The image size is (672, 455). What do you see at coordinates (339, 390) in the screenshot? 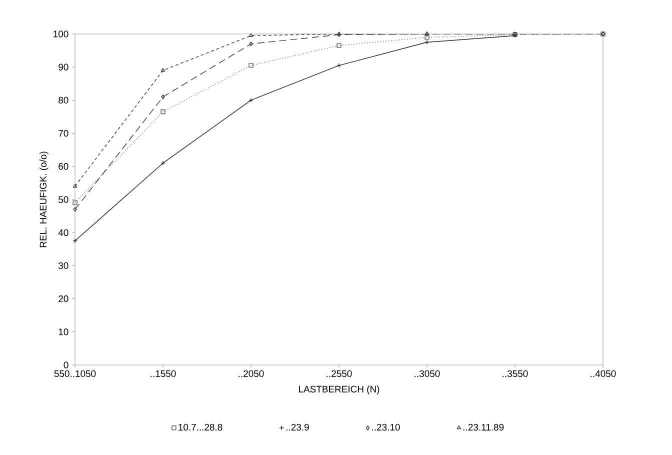
I see `x-axis-title: LASTBEREICH (N)` at bounding box center [339, 390].